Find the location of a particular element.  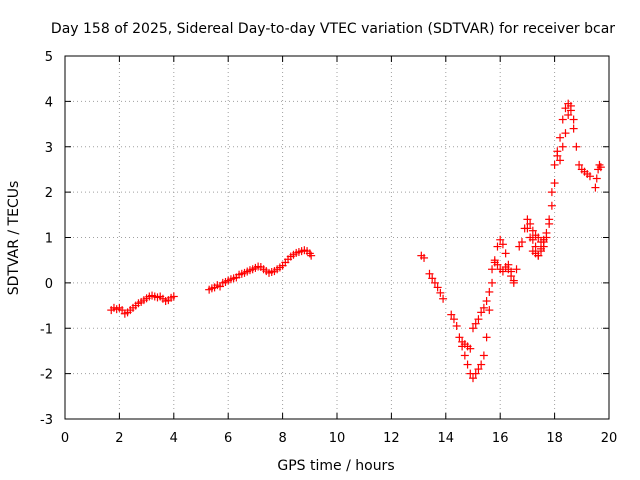

y-tick-label: 2 is located at coordinates (49, 193).